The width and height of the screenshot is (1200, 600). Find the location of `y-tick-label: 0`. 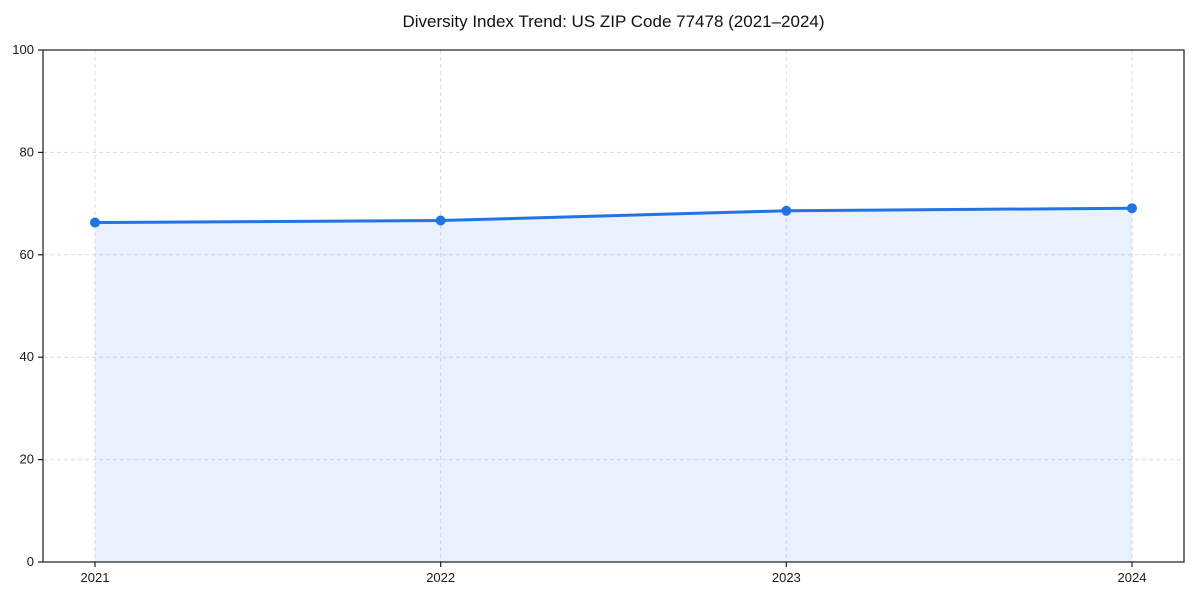

y-tick-label: 0 is located at coordinates (30, 561).